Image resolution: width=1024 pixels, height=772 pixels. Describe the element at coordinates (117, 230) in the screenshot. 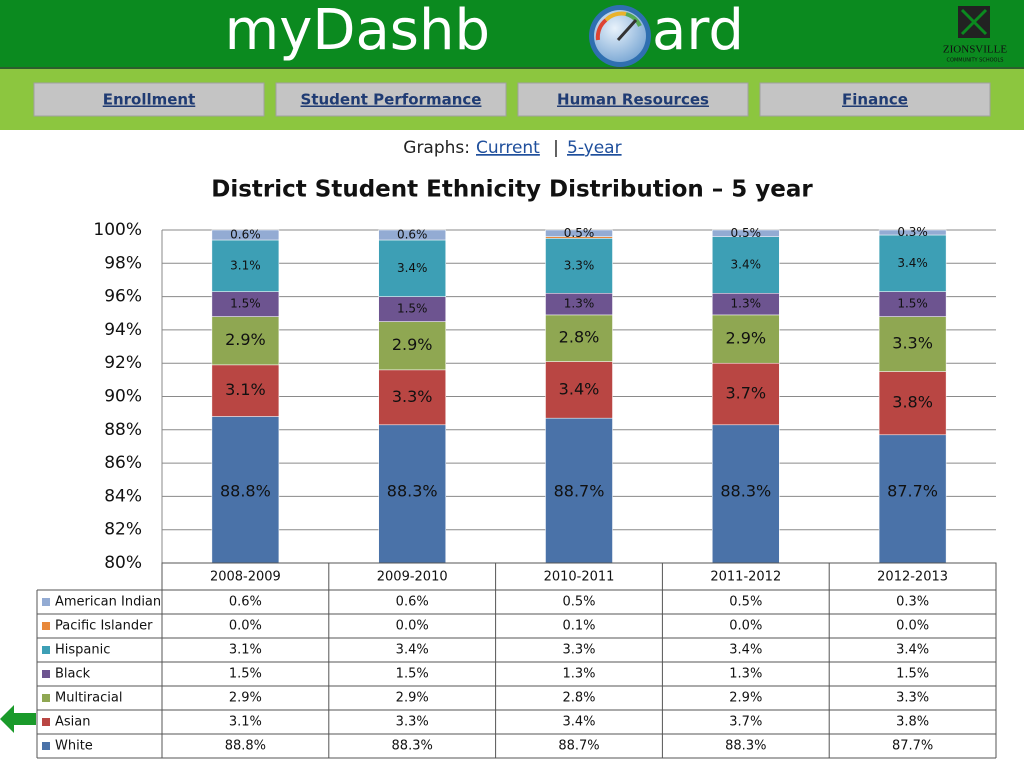

I see `y-tick-label: 100%` at that location.